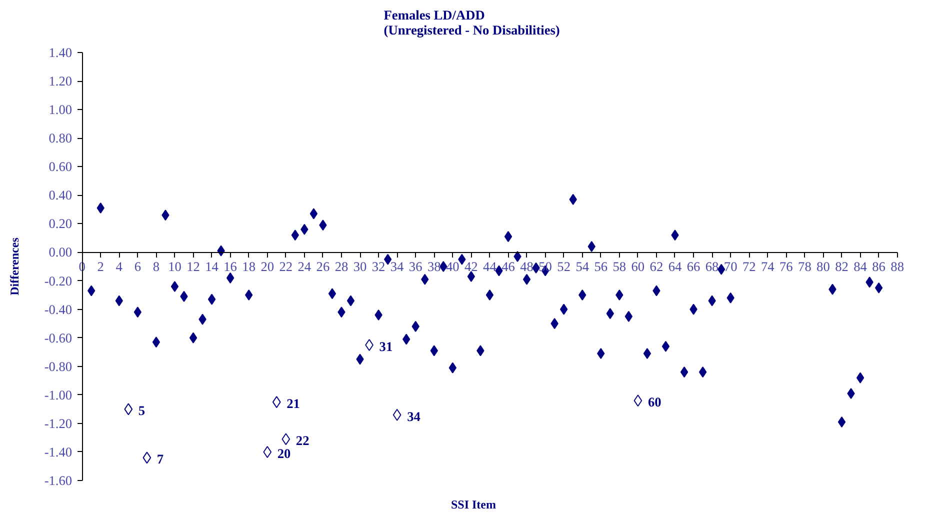  I want to click on x-tick-label: 24, so click(305, 266).